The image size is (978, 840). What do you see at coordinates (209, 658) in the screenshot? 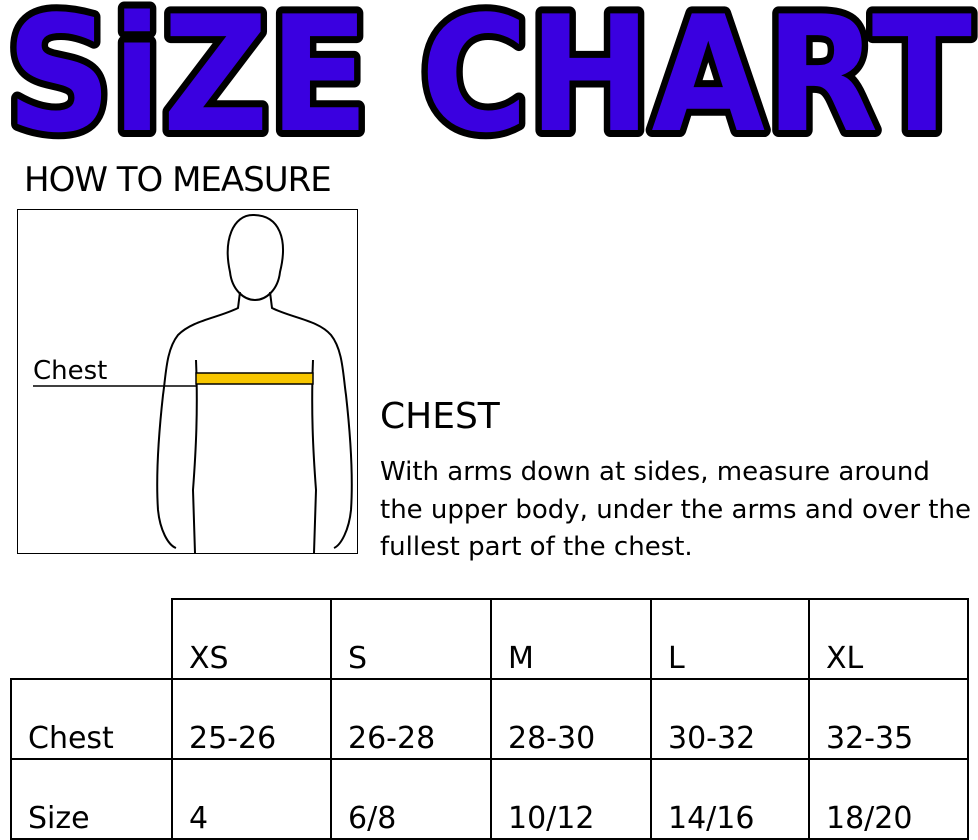
I see `column-header-text: XS` at bounding box center [209, 658].